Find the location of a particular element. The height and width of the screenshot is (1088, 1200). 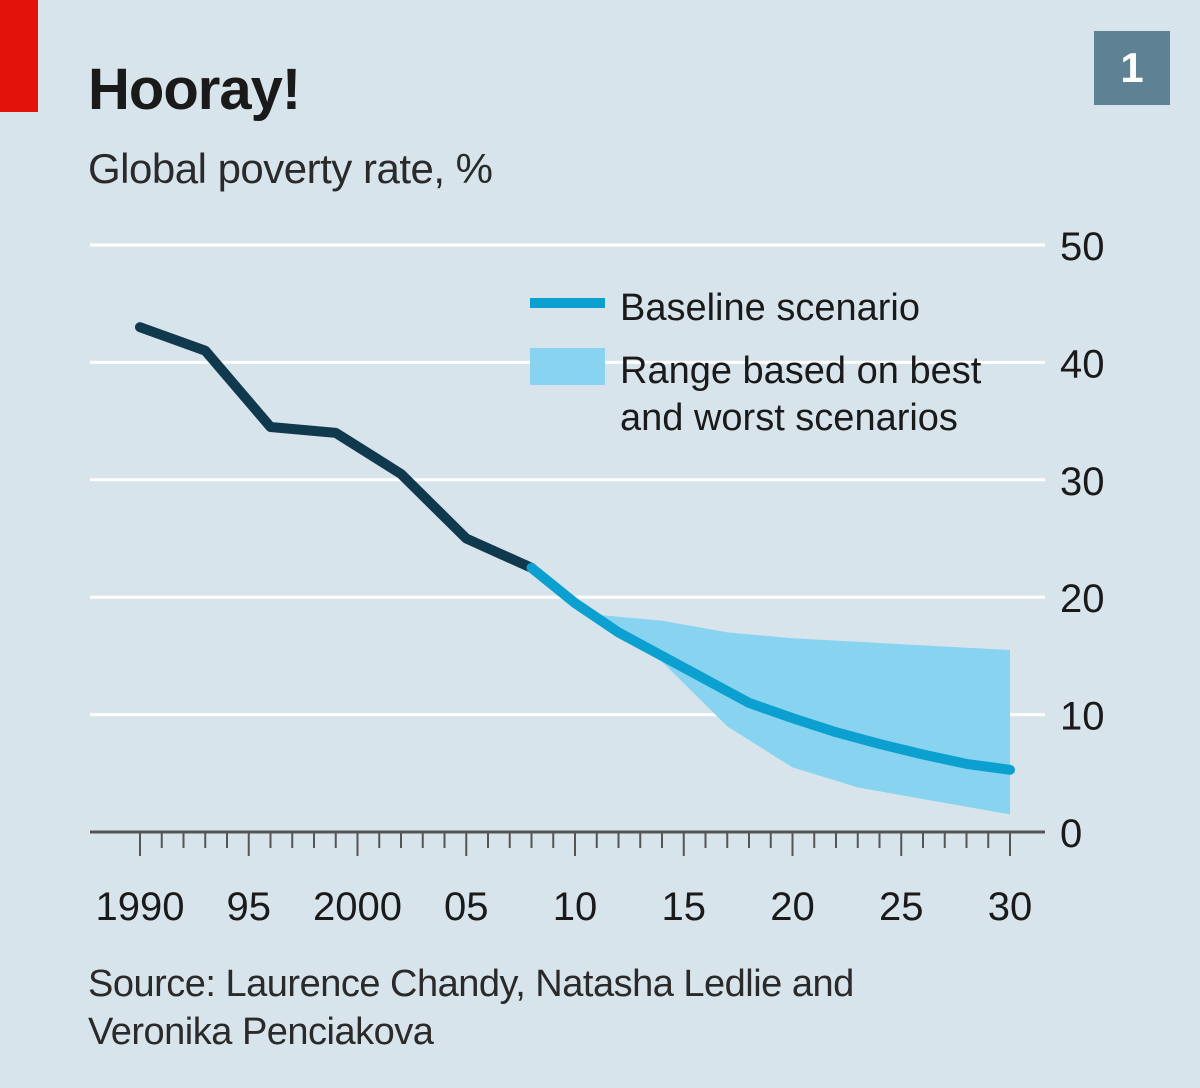

baseline-line is located at coordinates (770, 668).